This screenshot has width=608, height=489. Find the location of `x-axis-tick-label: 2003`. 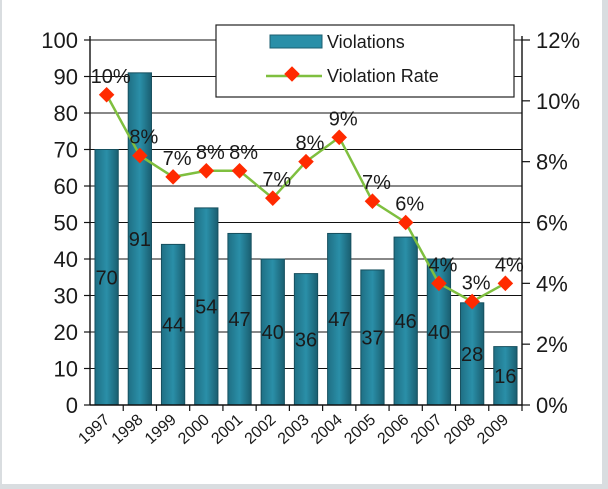

x-axis-tick-label: 2003 is located at coordinates (294, 429).